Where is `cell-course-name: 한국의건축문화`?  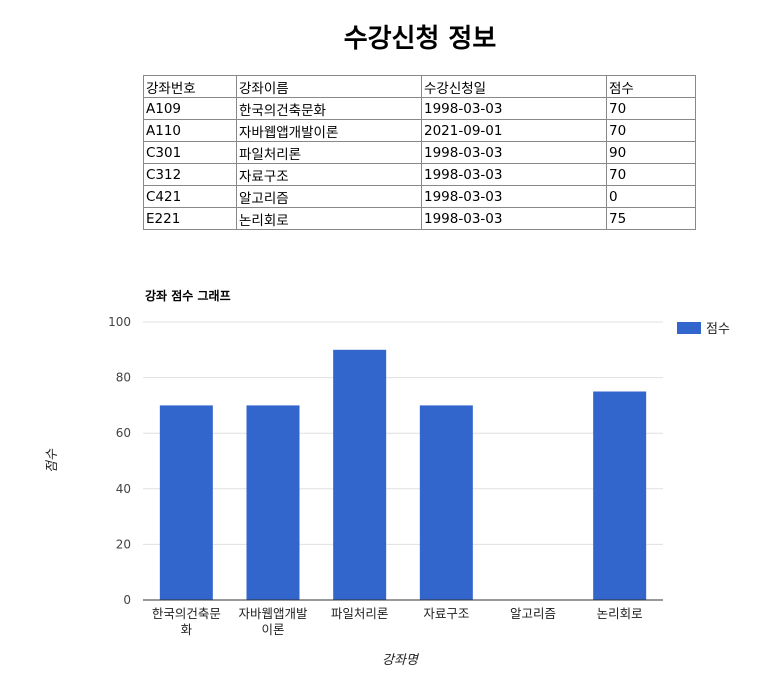 cell-course-name: 한국의건축문화 is located at coordinates (329, 108).